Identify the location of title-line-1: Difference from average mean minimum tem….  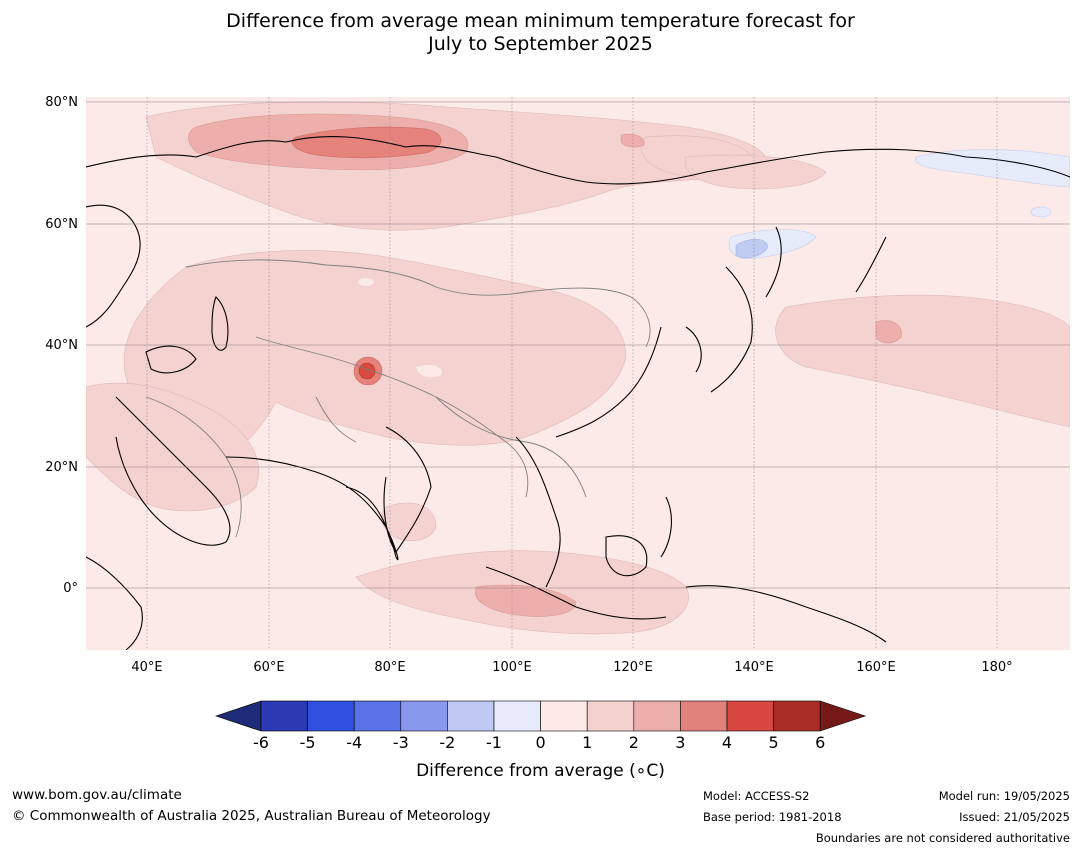
(540, 21).